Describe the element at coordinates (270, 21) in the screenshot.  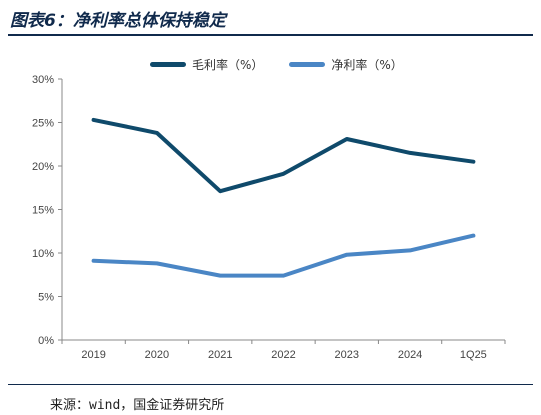
I see `title-bar: 图表6：净利率总体保持稳定` at that location.